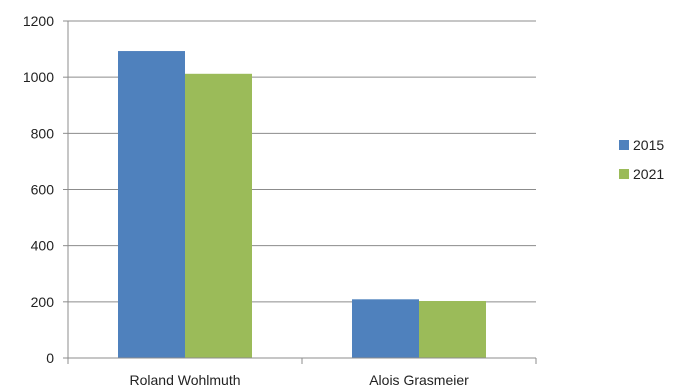  I want to click on y-tick-label: 0, so click(50, 358).